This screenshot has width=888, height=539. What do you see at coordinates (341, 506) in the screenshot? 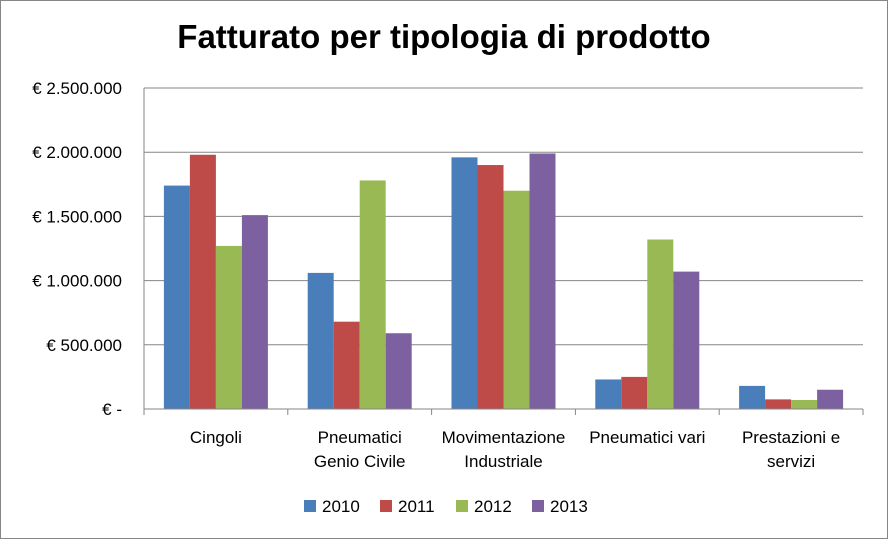
I see `legend-label: 2010` at bounding box center [341, 506].